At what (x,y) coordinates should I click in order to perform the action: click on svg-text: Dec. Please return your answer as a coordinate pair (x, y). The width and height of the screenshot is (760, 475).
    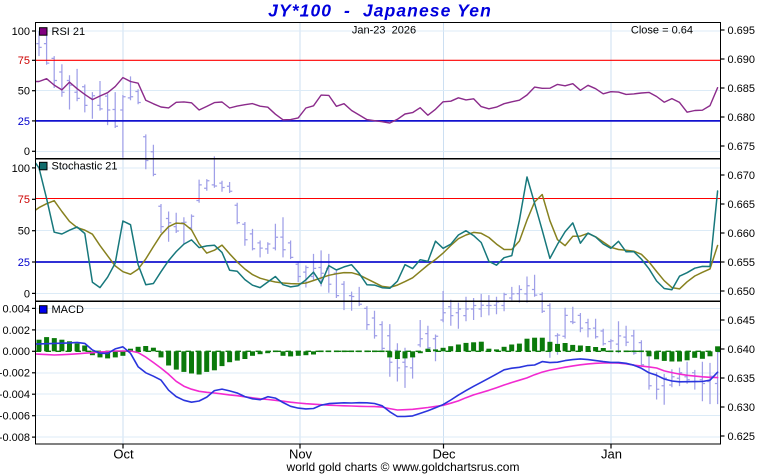
    Looking at the image, I should click on (444, 454).